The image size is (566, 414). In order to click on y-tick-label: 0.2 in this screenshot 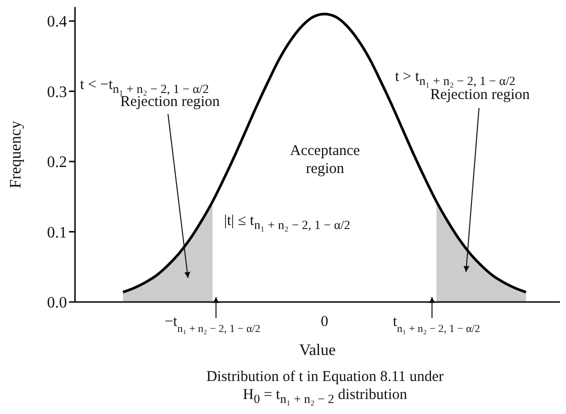, I will do `click(57, 163)`.